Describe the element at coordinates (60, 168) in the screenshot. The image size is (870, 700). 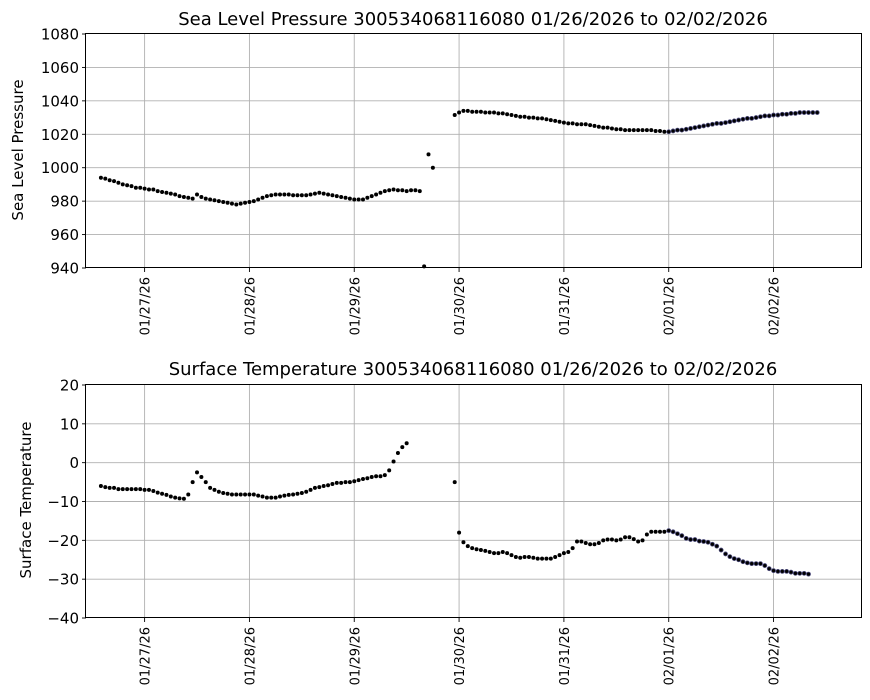
I see `y-tick-label: 1000` at that location.